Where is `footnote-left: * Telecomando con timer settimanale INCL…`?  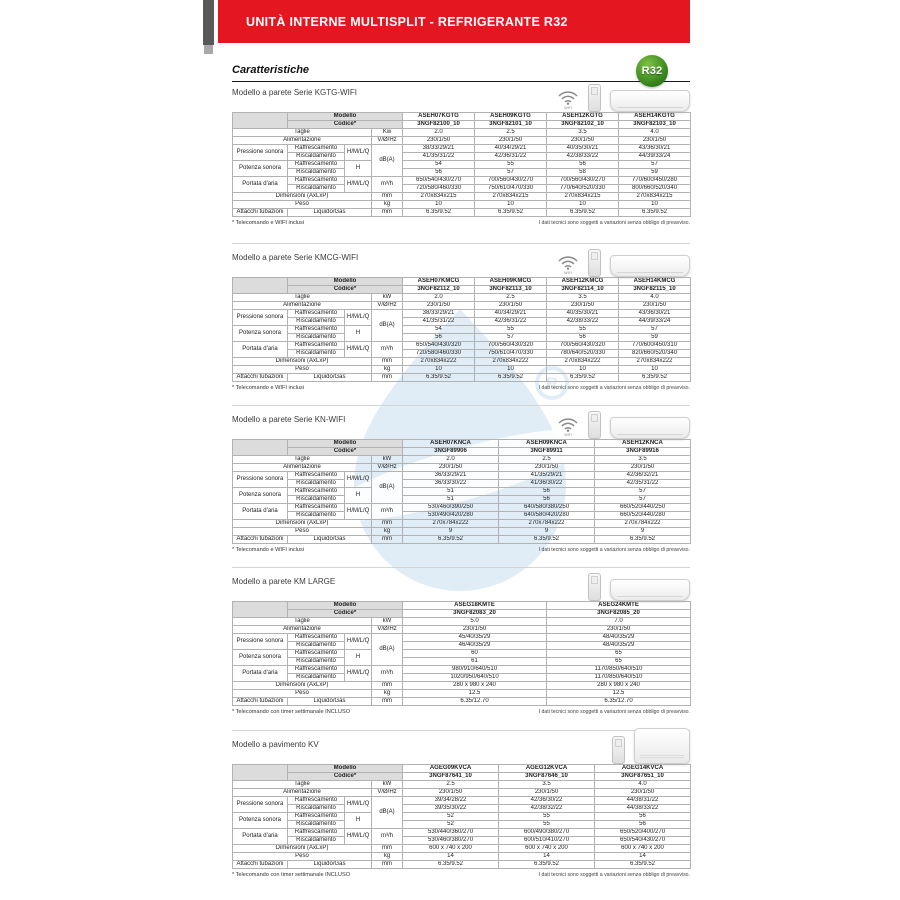
footnote-left: * Telecomando con timer settimanale INCL… is located at coordinates (291, 875).